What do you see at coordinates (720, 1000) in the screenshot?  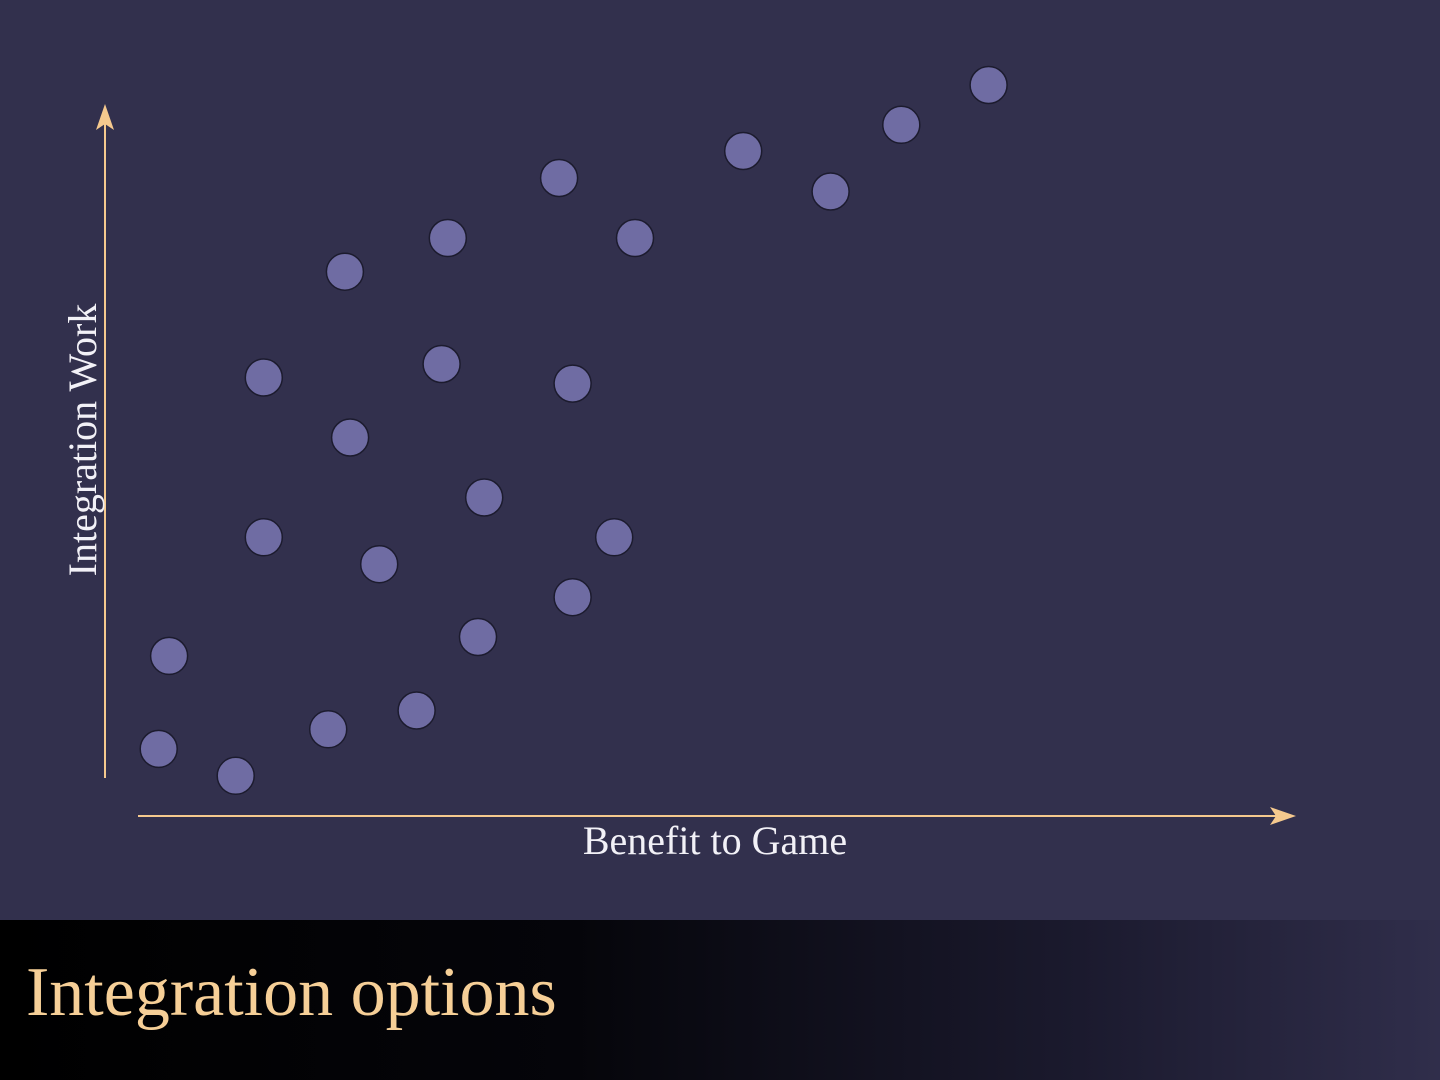 I see `title-bar` at bounding box center [720, 1000].